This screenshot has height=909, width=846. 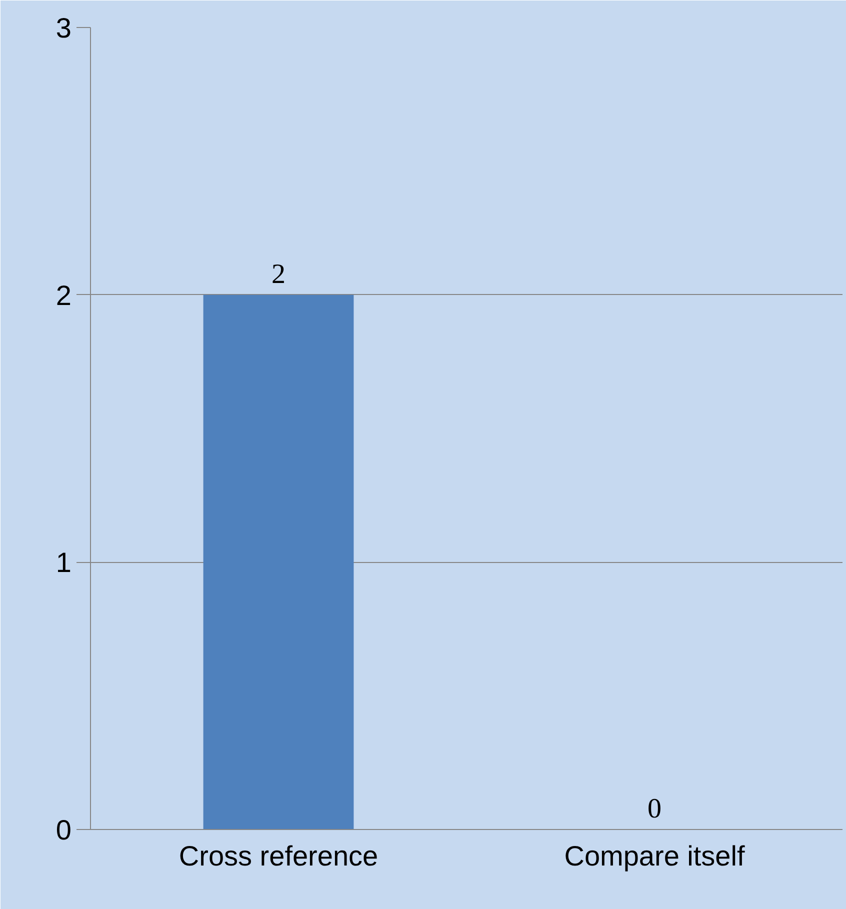 I want to click on x-tick-label: Cross reference, so click(x=278, y=856).